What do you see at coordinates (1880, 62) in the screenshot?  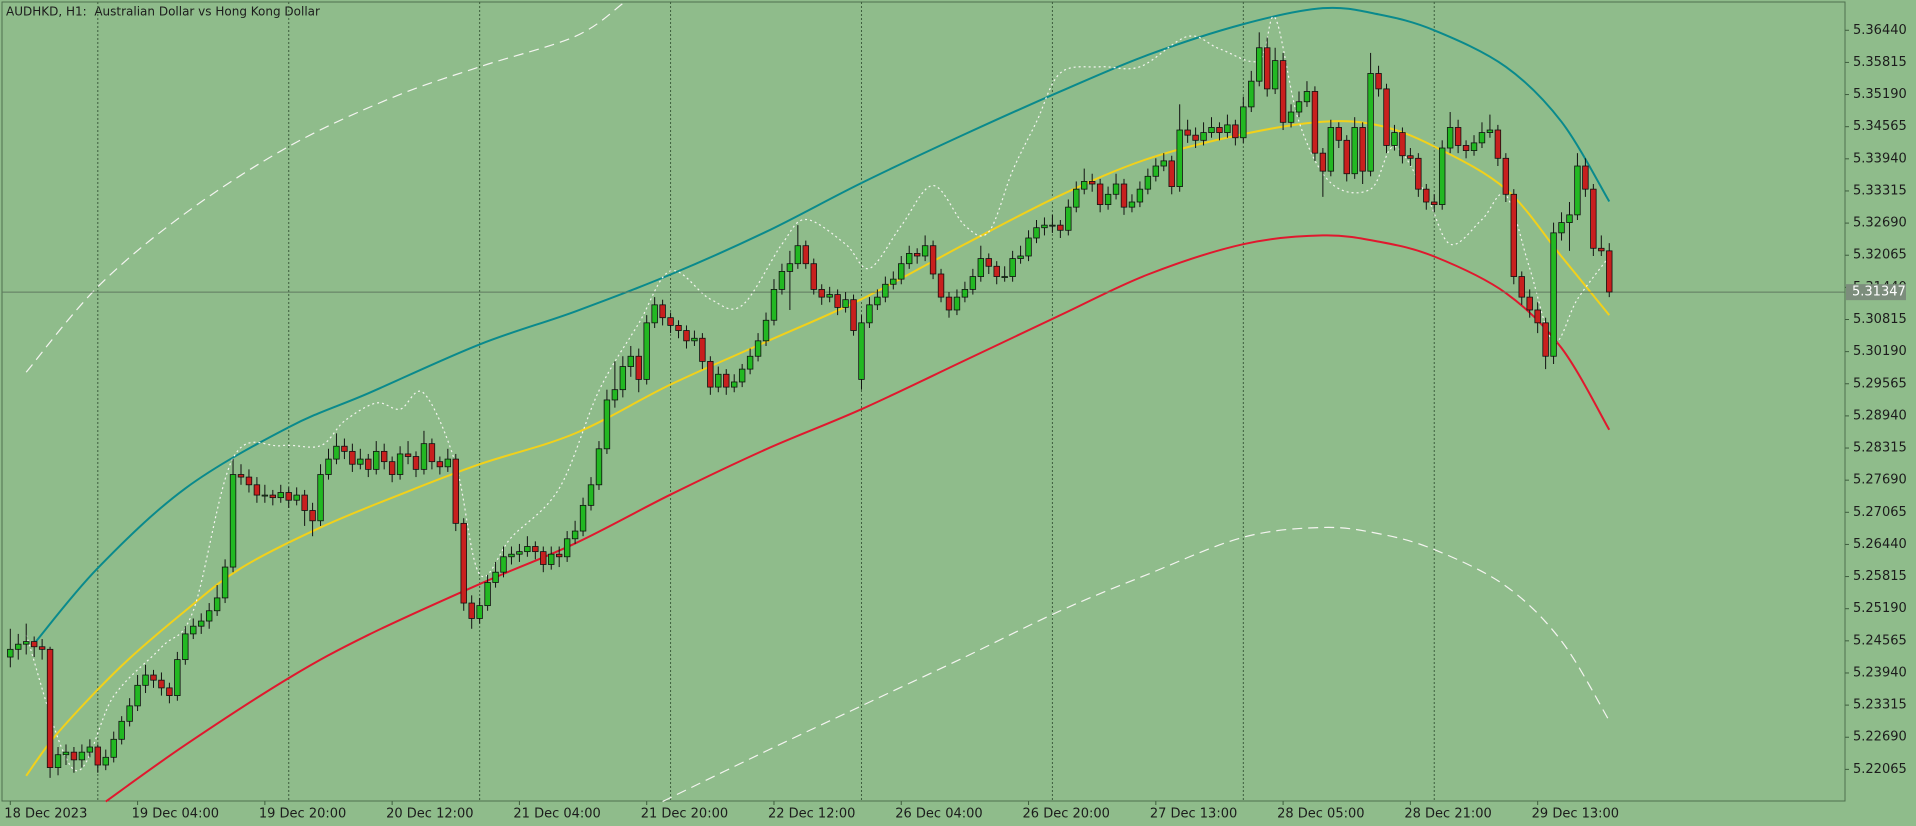 I see `y-tick-label: 5.35815` at bounding box center [1880, 62].